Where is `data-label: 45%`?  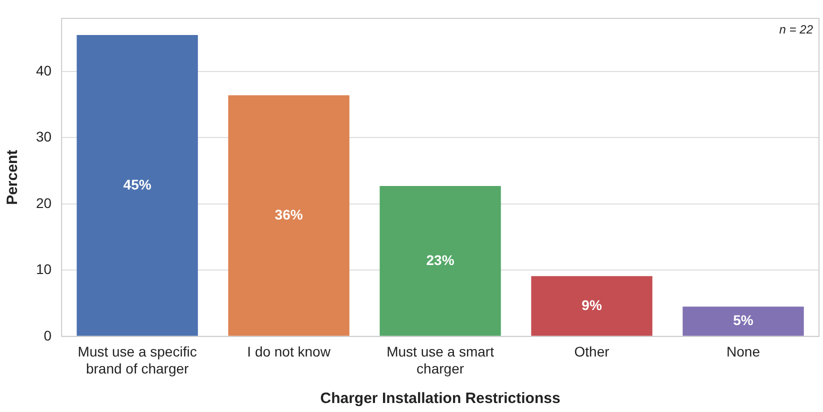
data-label: 45% is located at coordinates (137, 184).